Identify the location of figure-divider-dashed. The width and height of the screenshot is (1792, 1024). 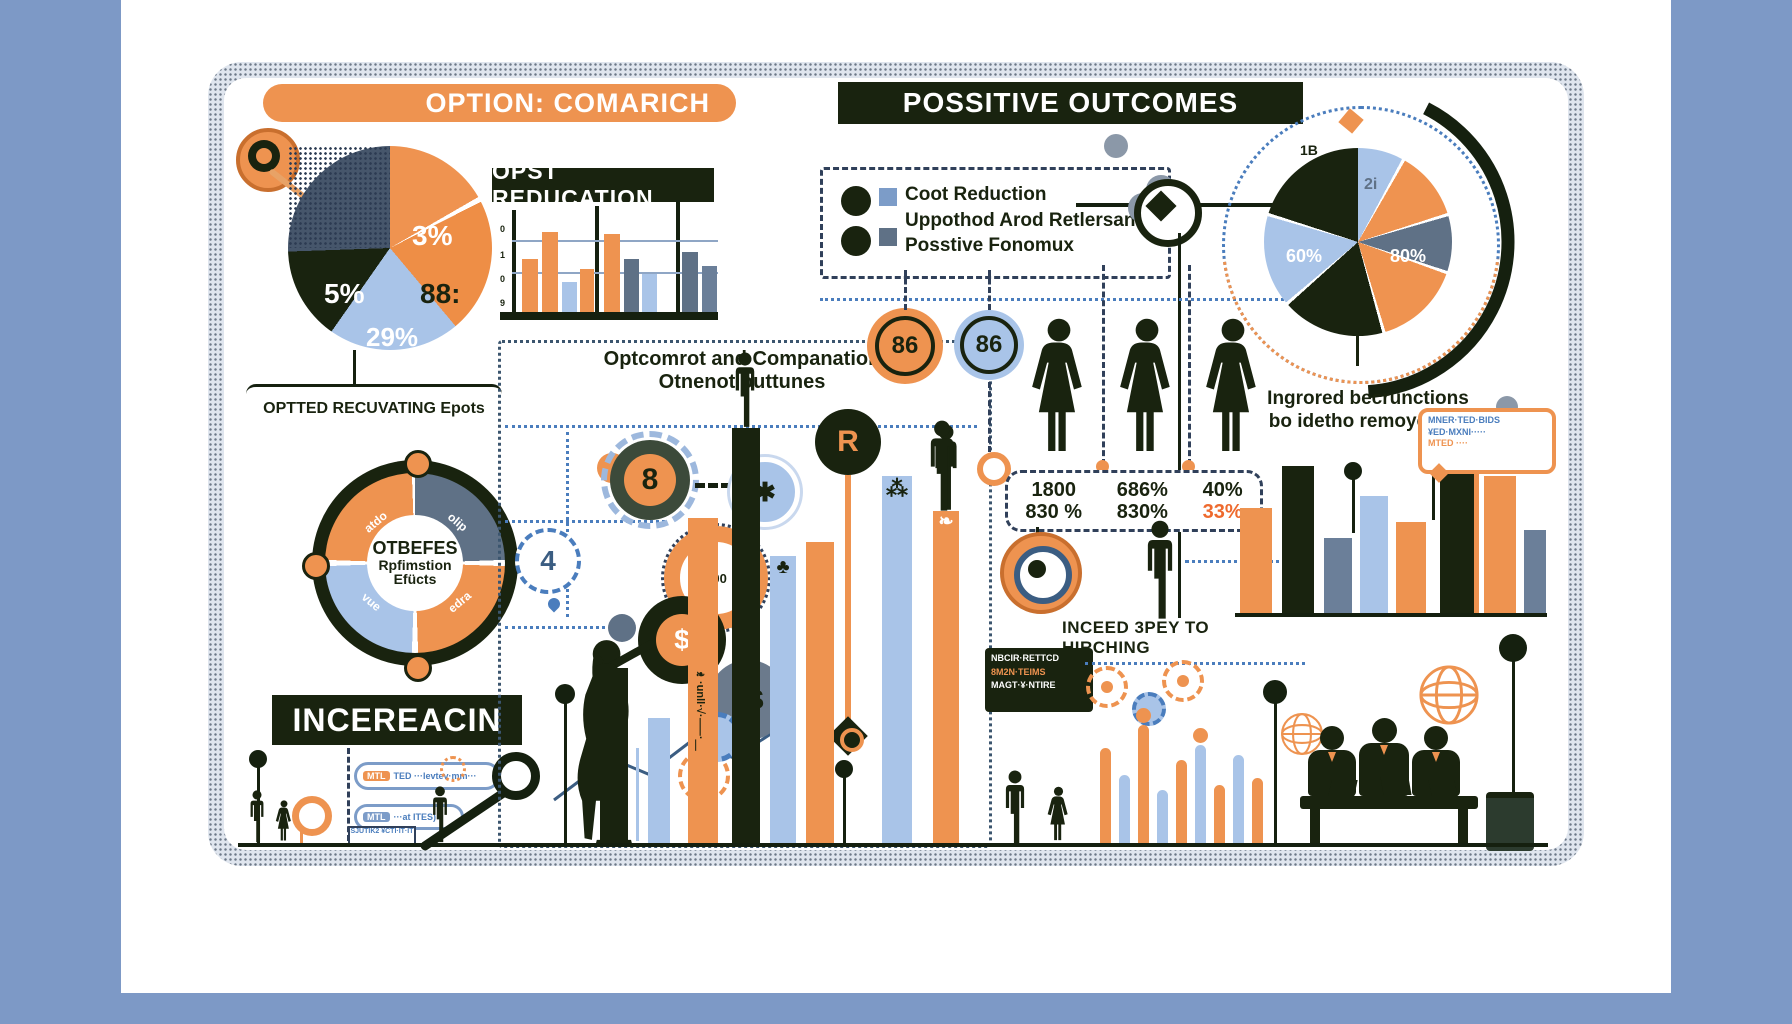
(1189, 365).